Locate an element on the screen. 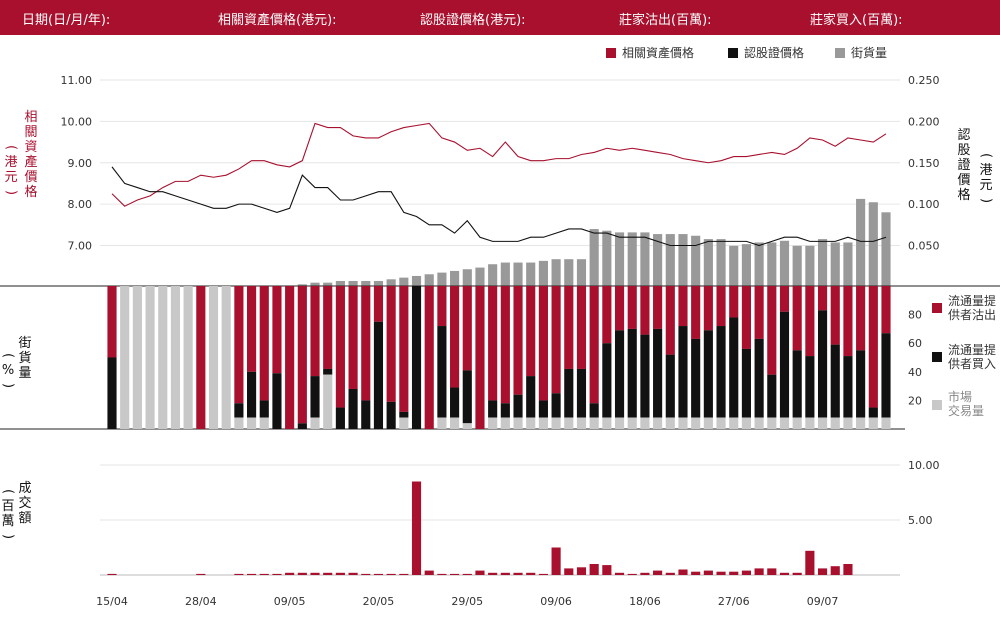 The width and height of the screenshot is (1000, 620). x-tick-label: 09/06 is located at coordinates (556, 601).